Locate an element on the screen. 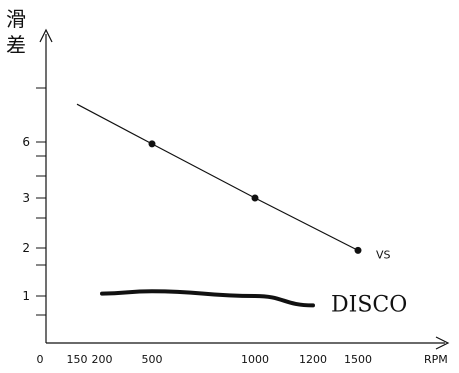 The width and height of the screenshot is (459, 373). y-tick-label: 6 is located at coordinates (26, 142).